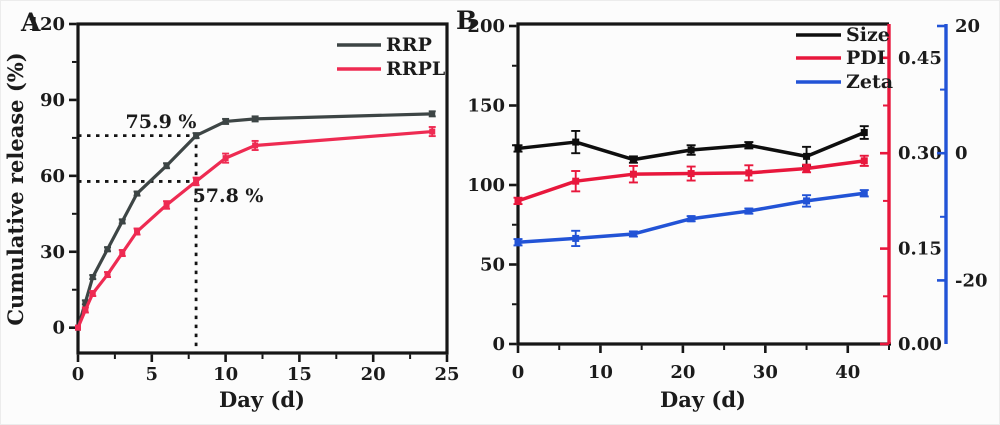  I want to click on panel-a-x-axis-title: Day (d), so click(262, 399).